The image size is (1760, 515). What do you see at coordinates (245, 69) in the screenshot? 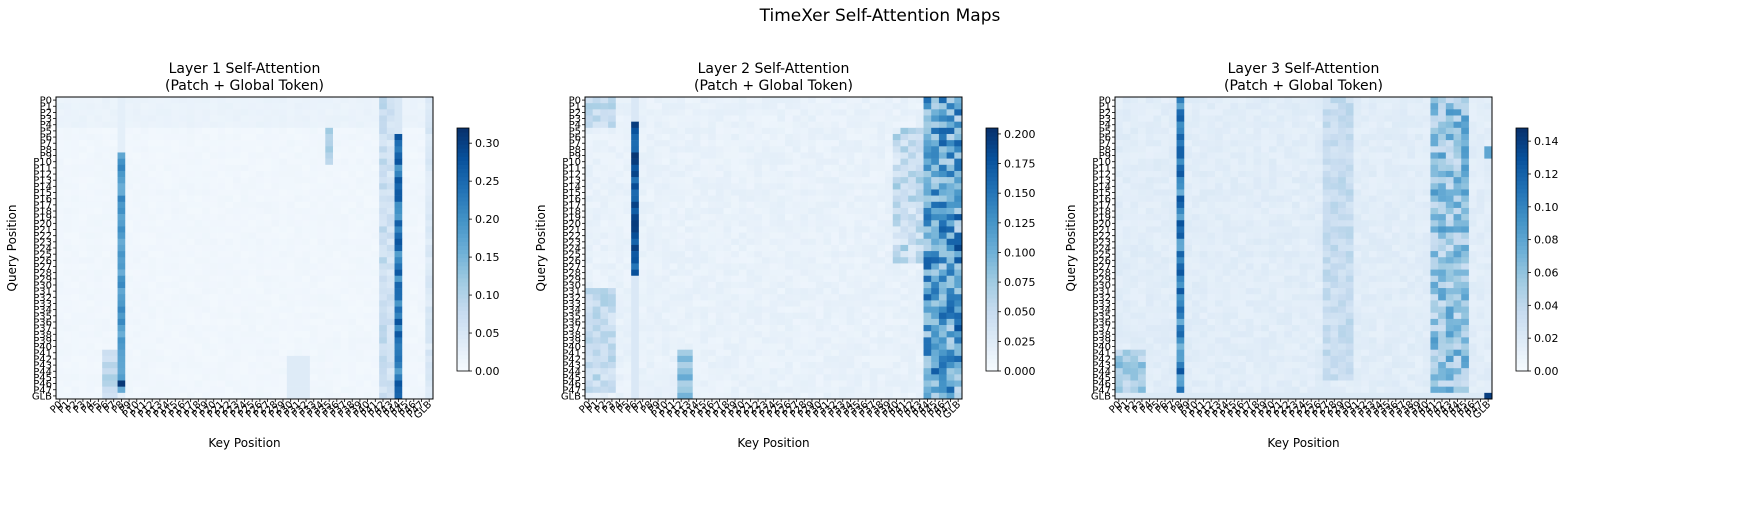
I see `panel-title: Layer 1 Self-Attention` at bounding box center [245, 69].